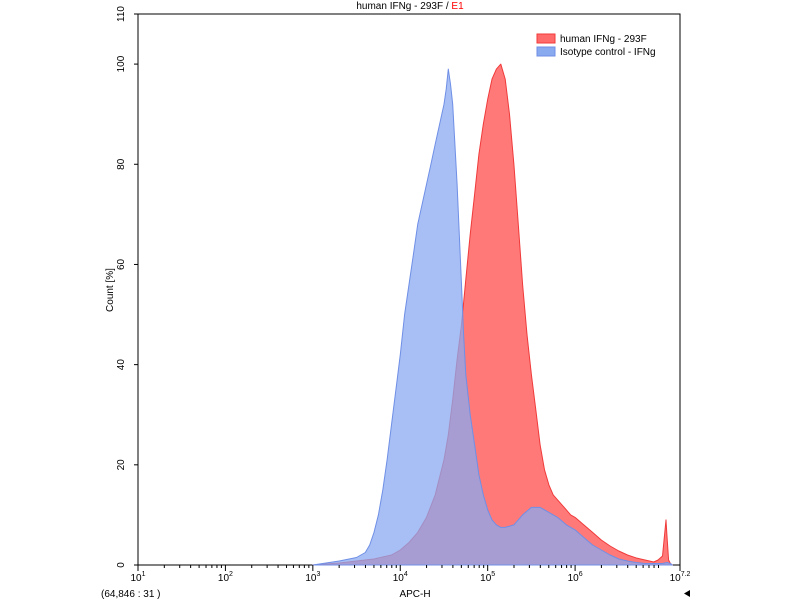  What do you see at coordinates (399, 6) in the screenshot?
I see `chart-title-prefix: human IFNg - 293F` at bounding box center [399, 6].